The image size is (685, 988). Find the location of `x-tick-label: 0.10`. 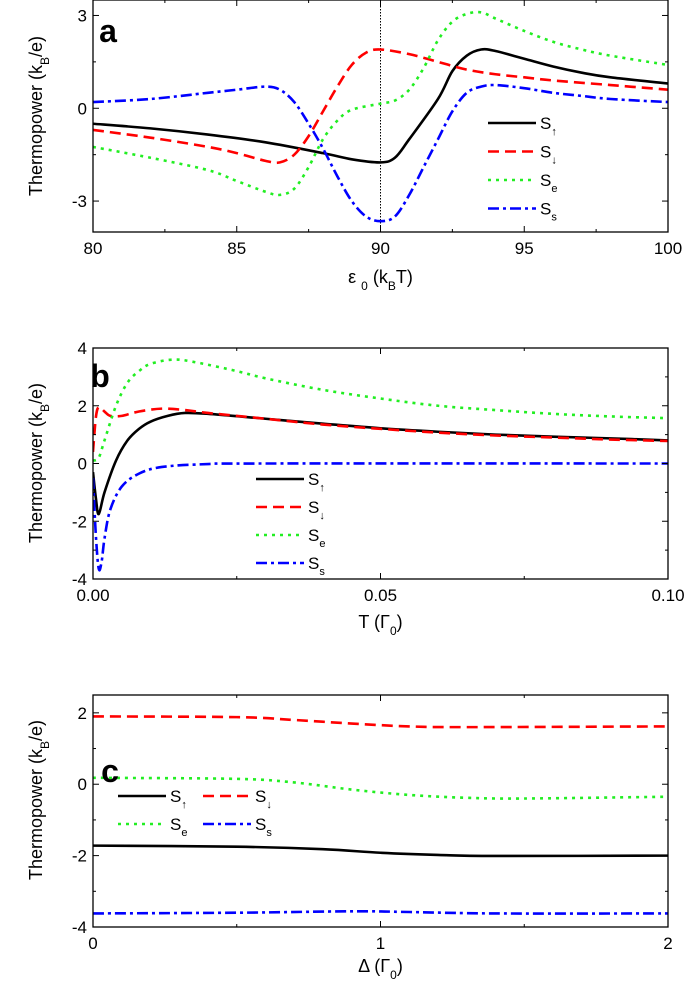

x-tick-label: 0.10 is located at coordinates (667, 595).